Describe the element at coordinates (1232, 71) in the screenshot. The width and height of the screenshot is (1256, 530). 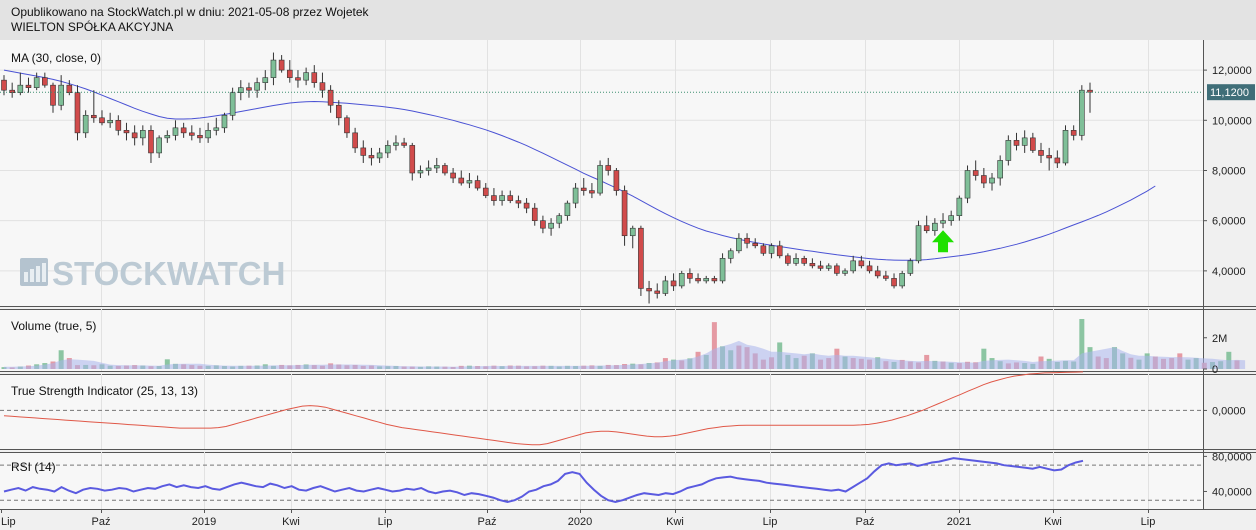
I see `y-tick-label: 12,0000` at that location.